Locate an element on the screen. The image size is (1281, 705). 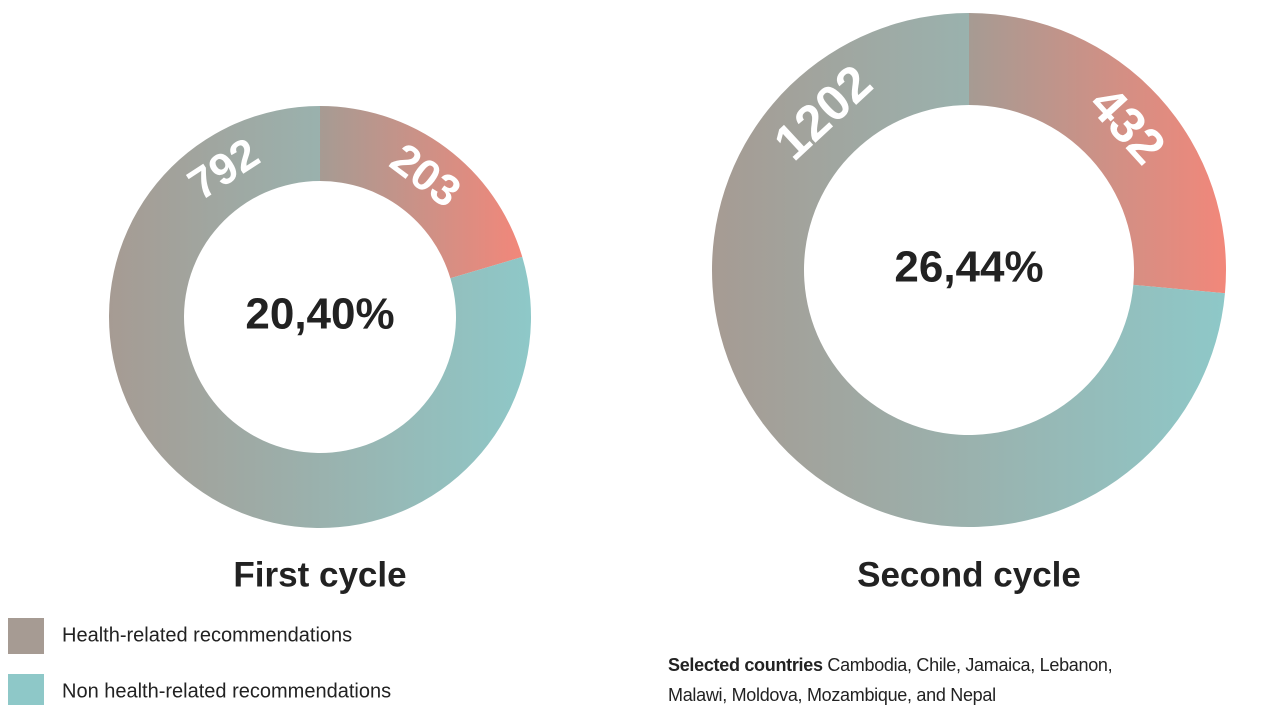
center-label: 26,44% is located at coordinates (968, 267).